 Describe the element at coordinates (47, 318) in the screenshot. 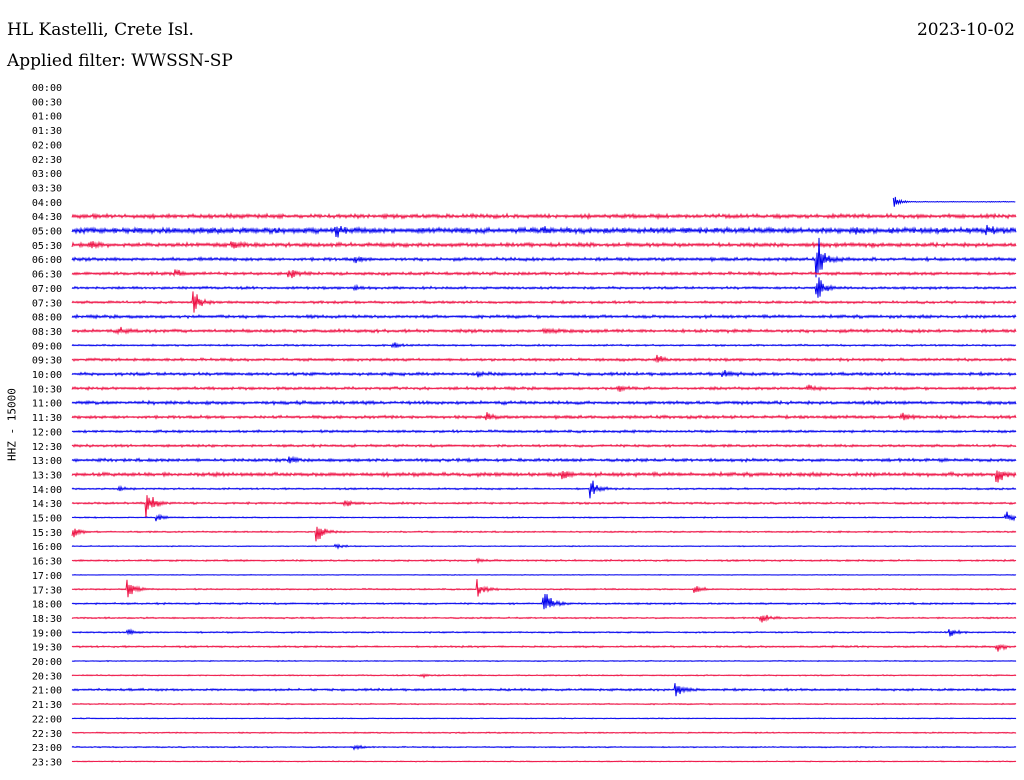

I see `time-tick-label: 08:00` at that location.